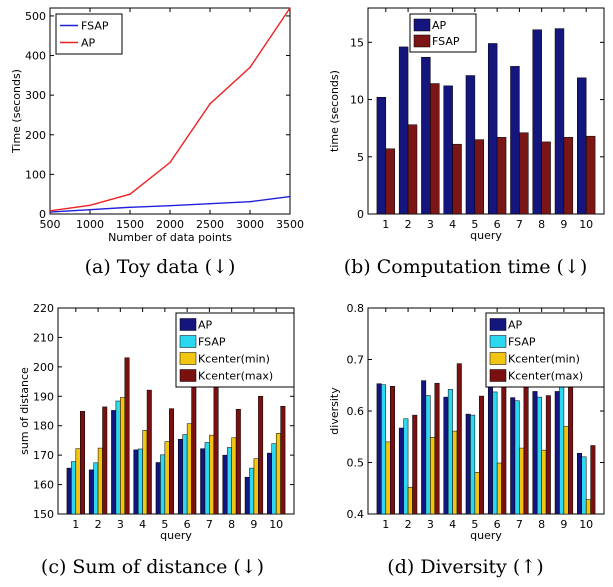  I want to click on bar-kcenter-max--7, so click(526, 451).